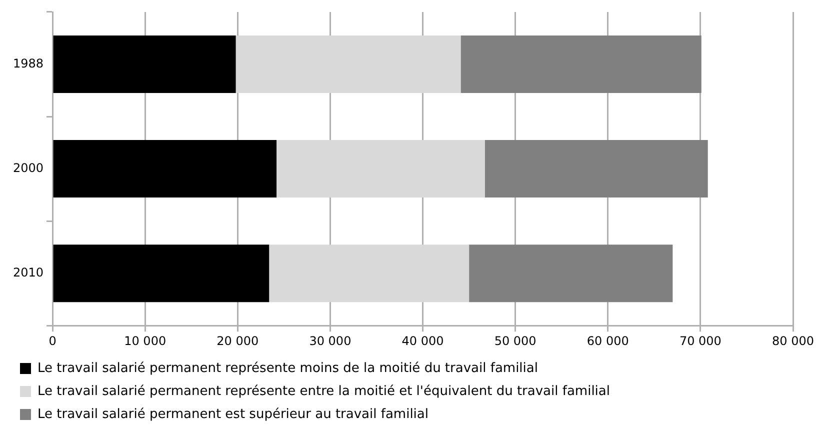 This screenshot has width=817, height=435. I want to click on x-tick-label: 20 000, so click(237, 341).